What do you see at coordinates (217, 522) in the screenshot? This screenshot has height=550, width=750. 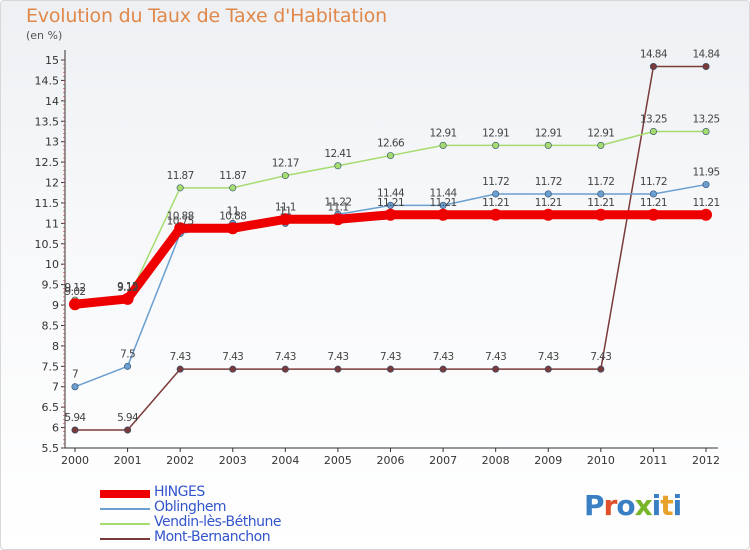 I see `legend-label: Vendin-lès-Béthune` at bounding box center [217, 522].